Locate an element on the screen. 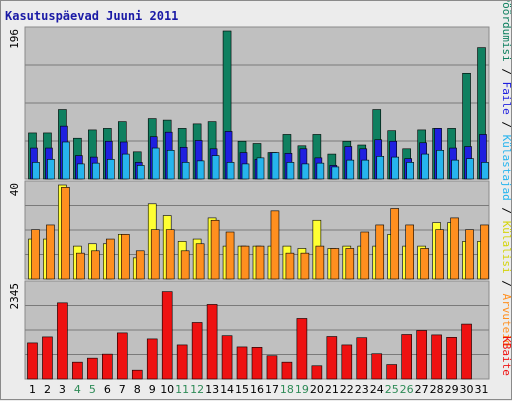 The width and height of the screenshot is (512, 401). legend-top-3: / is located at coordinates (506, 125).